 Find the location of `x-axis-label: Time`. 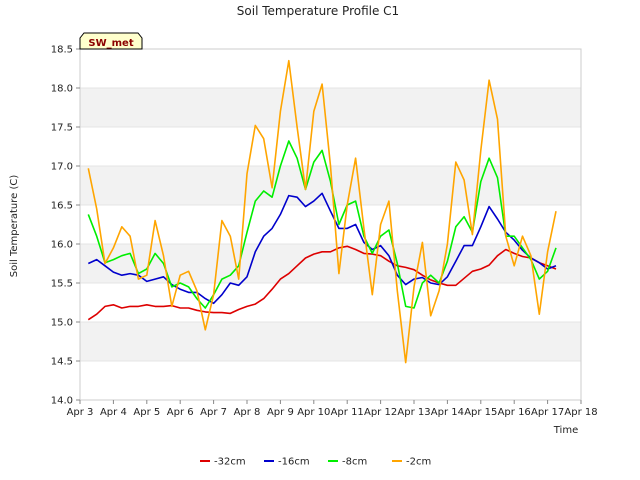

x-axis-label: Time is located at coordinates (565, 430).